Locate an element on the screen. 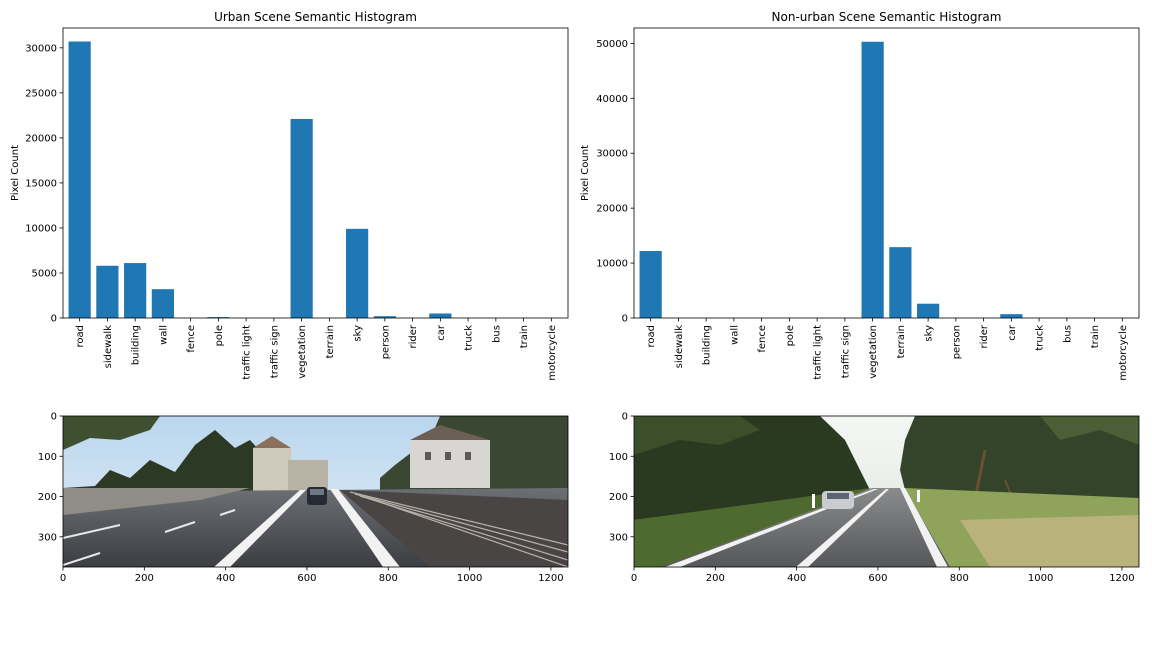  urban-scene-image is located at coordinates (315, 491).